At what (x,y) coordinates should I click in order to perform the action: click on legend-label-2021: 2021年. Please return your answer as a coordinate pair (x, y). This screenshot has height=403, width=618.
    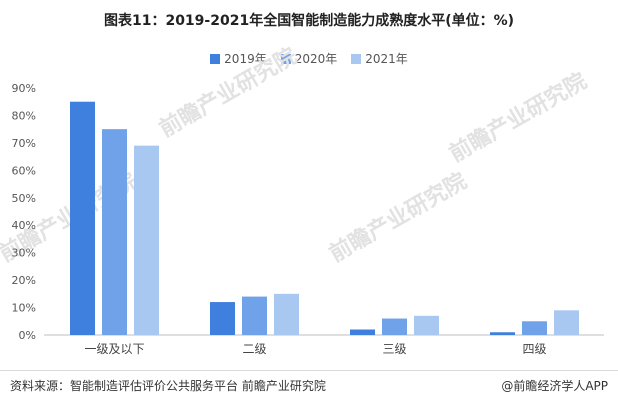
    Looking at the image, I should click on (386, 59).